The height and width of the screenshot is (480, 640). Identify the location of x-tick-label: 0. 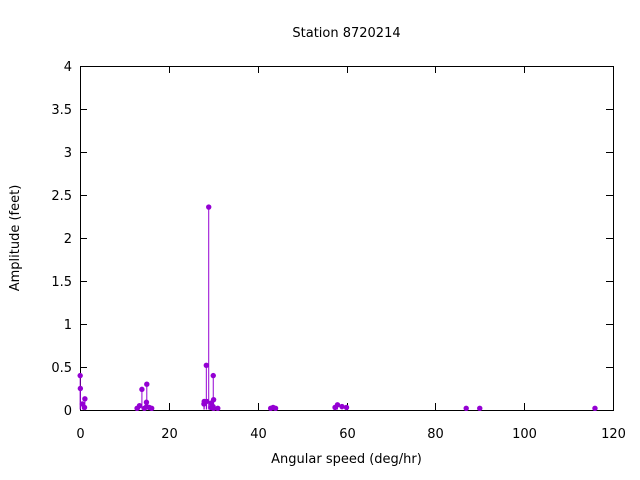
(80, 434).